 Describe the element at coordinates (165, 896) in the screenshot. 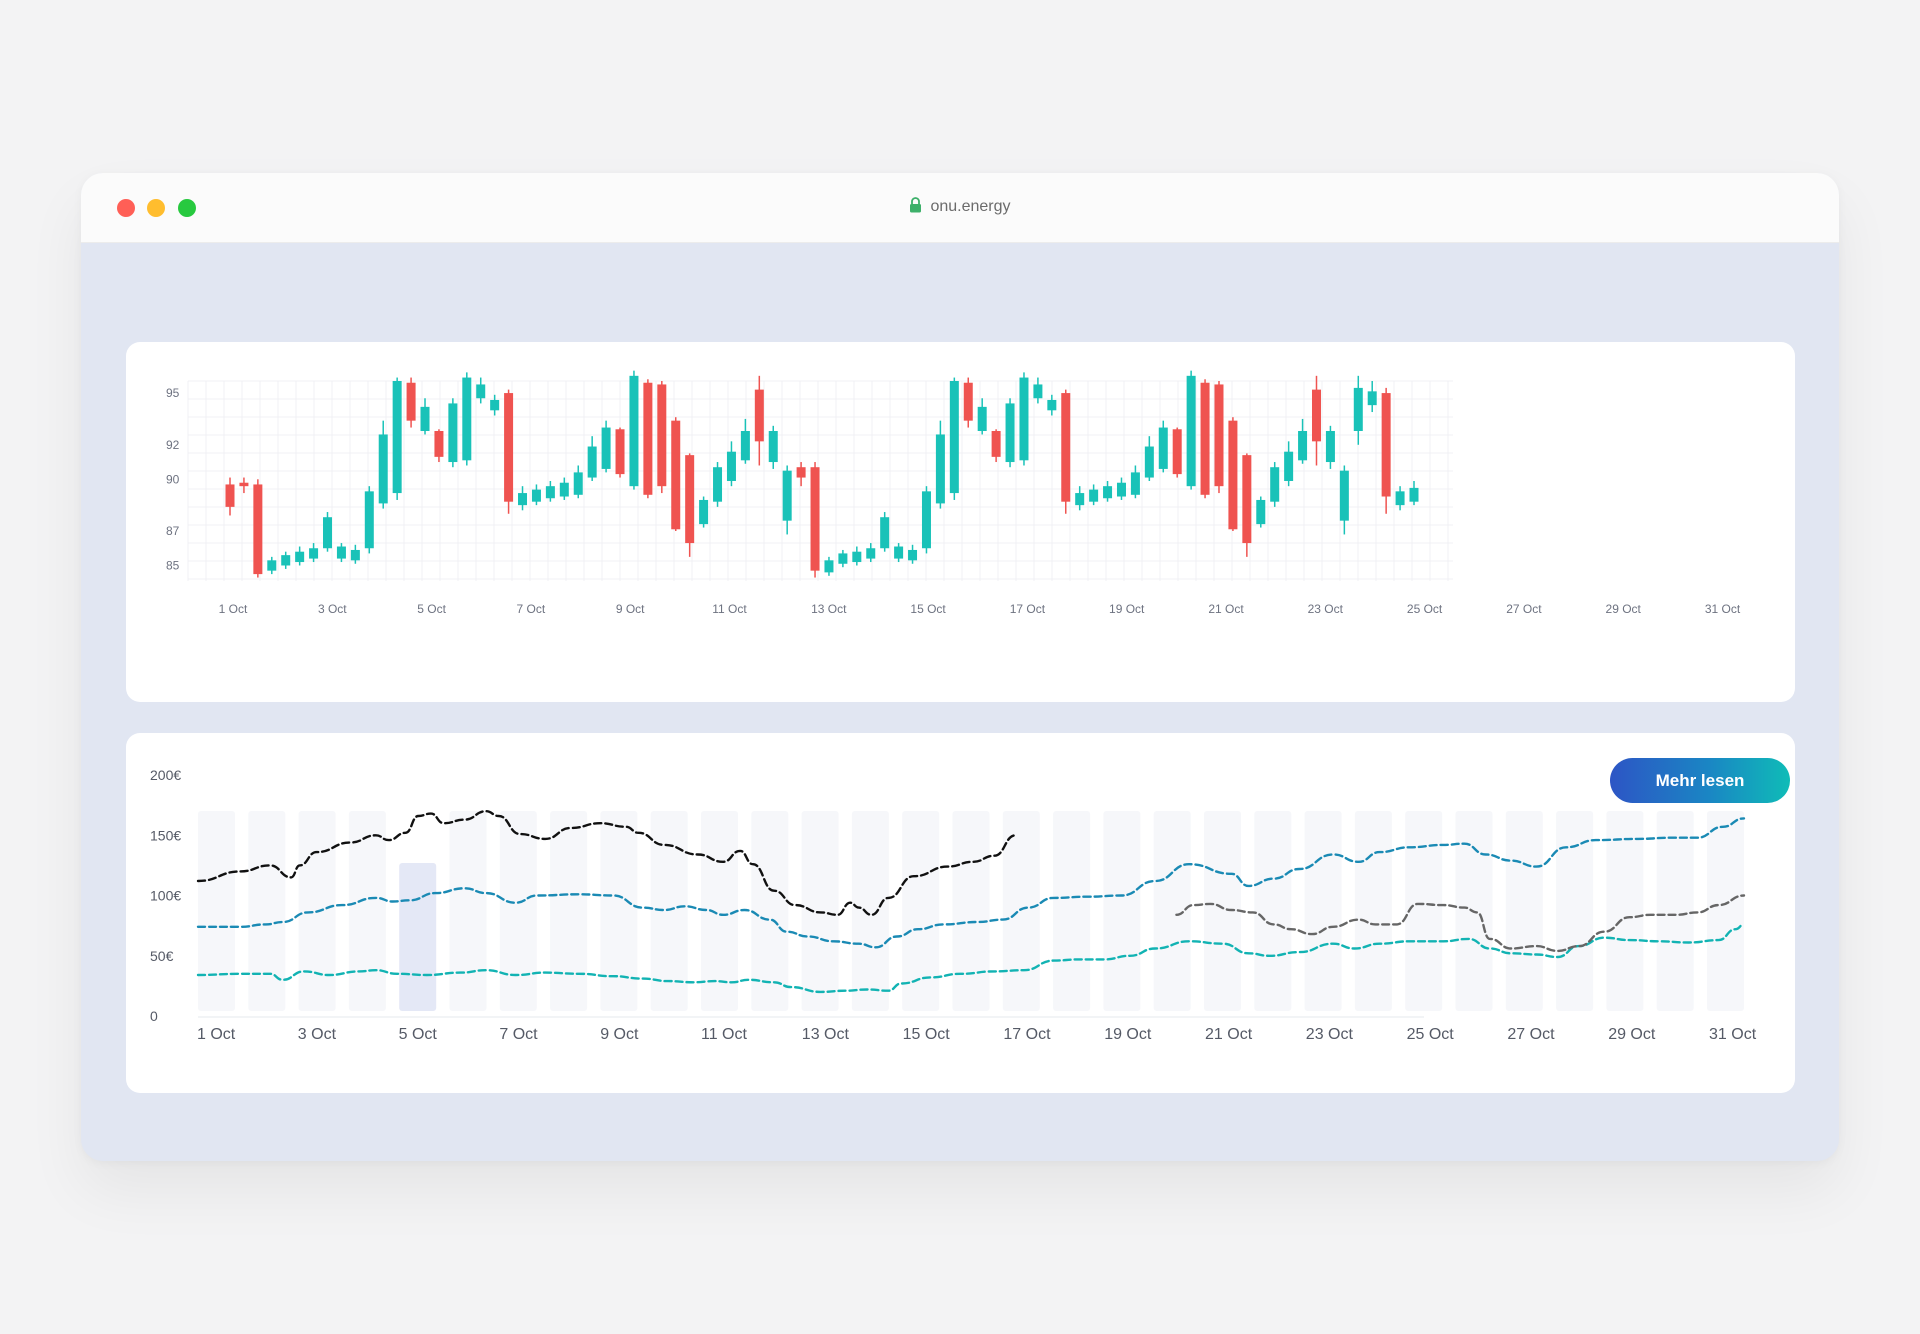

I see `y-tick-label: 100€` at that location.